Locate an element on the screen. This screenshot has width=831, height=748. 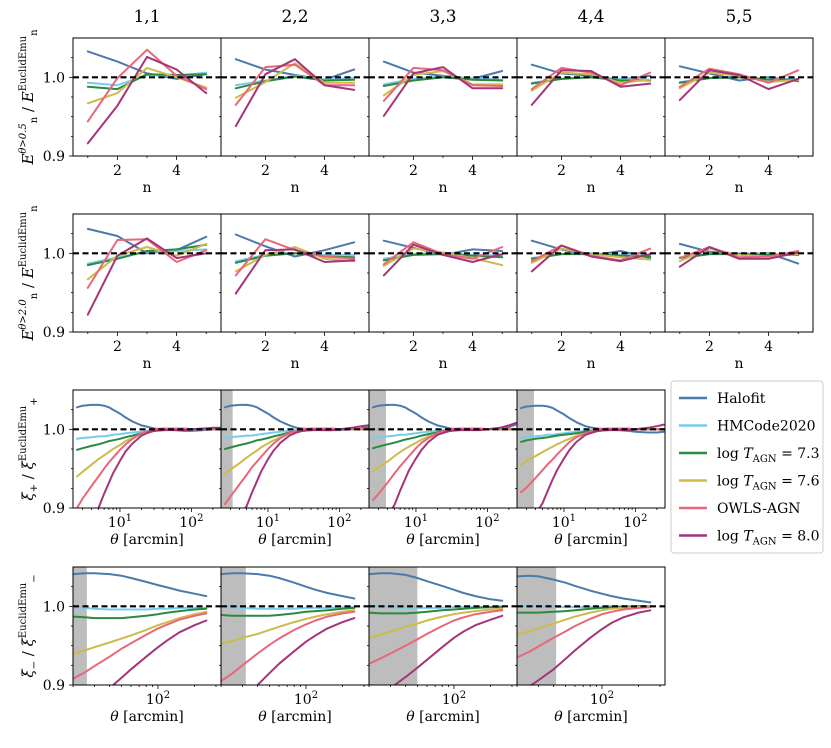
legend-label-halofit: Halofit is located at coordinates (741, 399).